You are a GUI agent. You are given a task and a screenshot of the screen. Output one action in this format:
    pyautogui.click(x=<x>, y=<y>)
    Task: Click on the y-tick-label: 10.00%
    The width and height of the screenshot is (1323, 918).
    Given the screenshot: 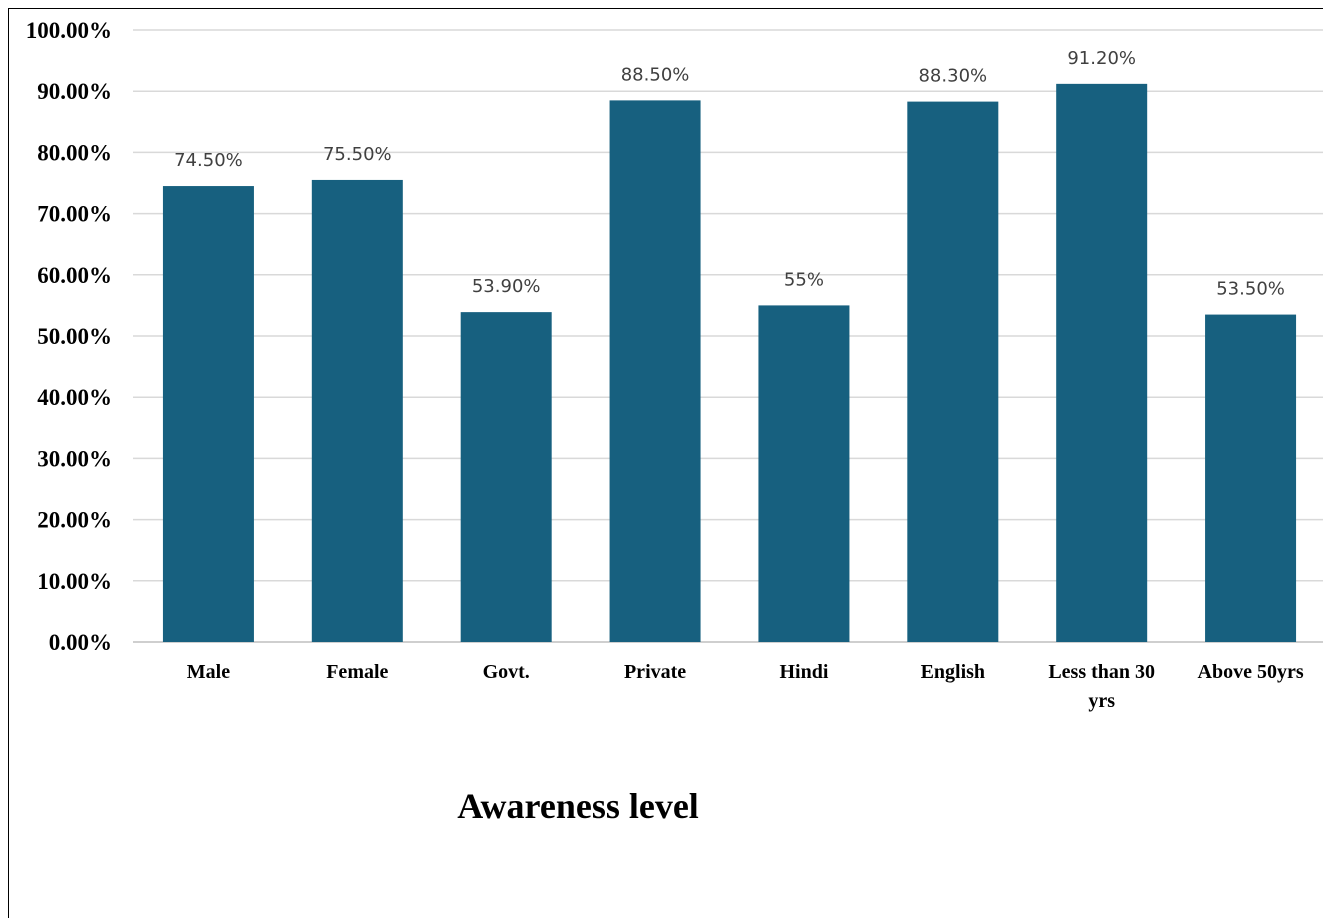 What is the action you would take?
    pyautogui.click(x=74, y=581)
    